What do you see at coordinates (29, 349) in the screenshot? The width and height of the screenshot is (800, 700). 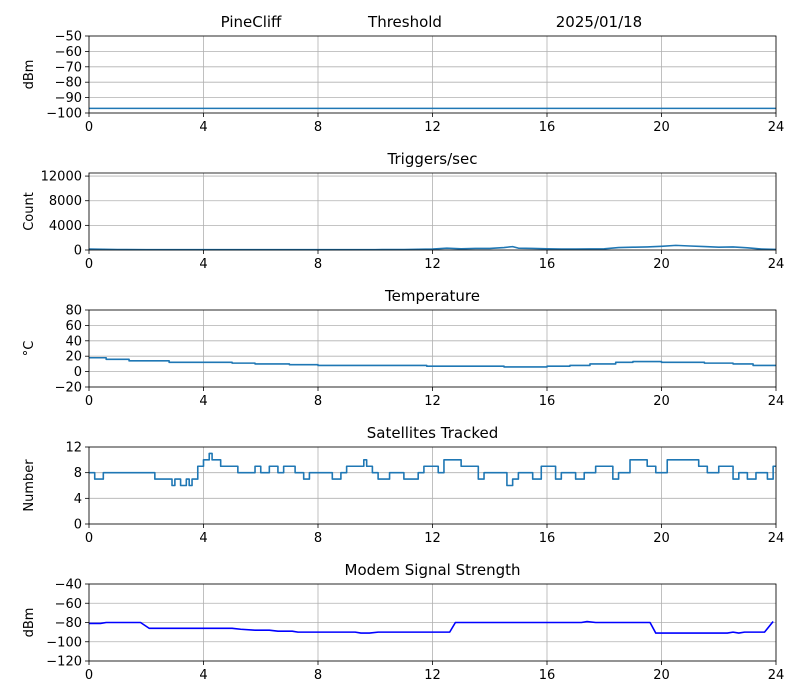 I see `temperature-ylabel: °C` at bounding box center [29, 349].